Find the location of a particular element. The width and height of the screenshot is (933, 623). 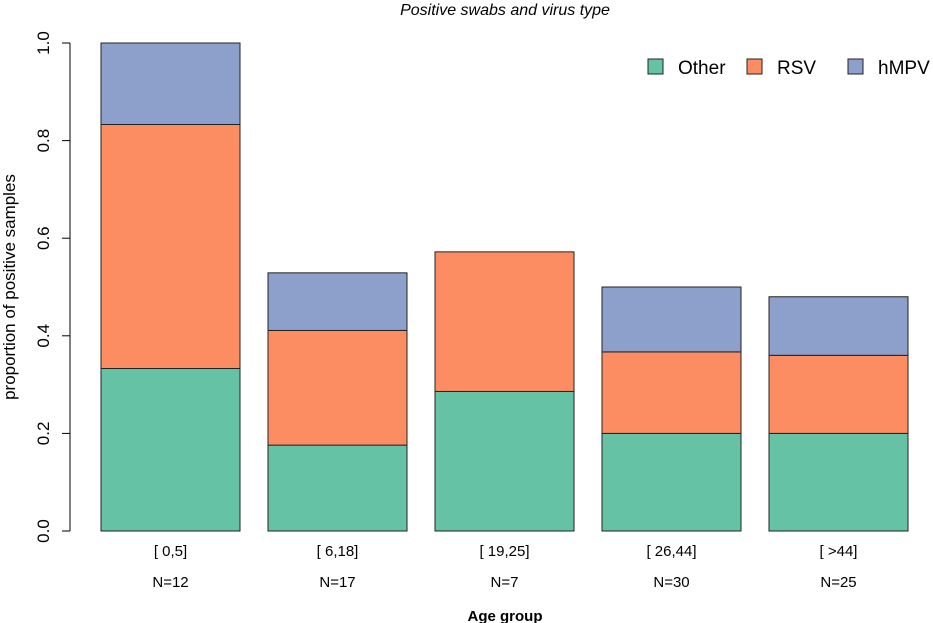

category-label: [ 0,5] is located at coordinates (170, 551).